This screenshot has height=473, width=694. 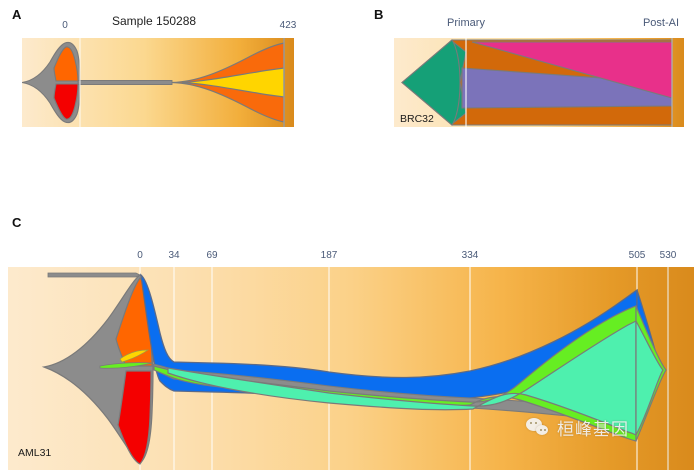 I want to click on panel-c-letter: C, so click(x=17, y=222).